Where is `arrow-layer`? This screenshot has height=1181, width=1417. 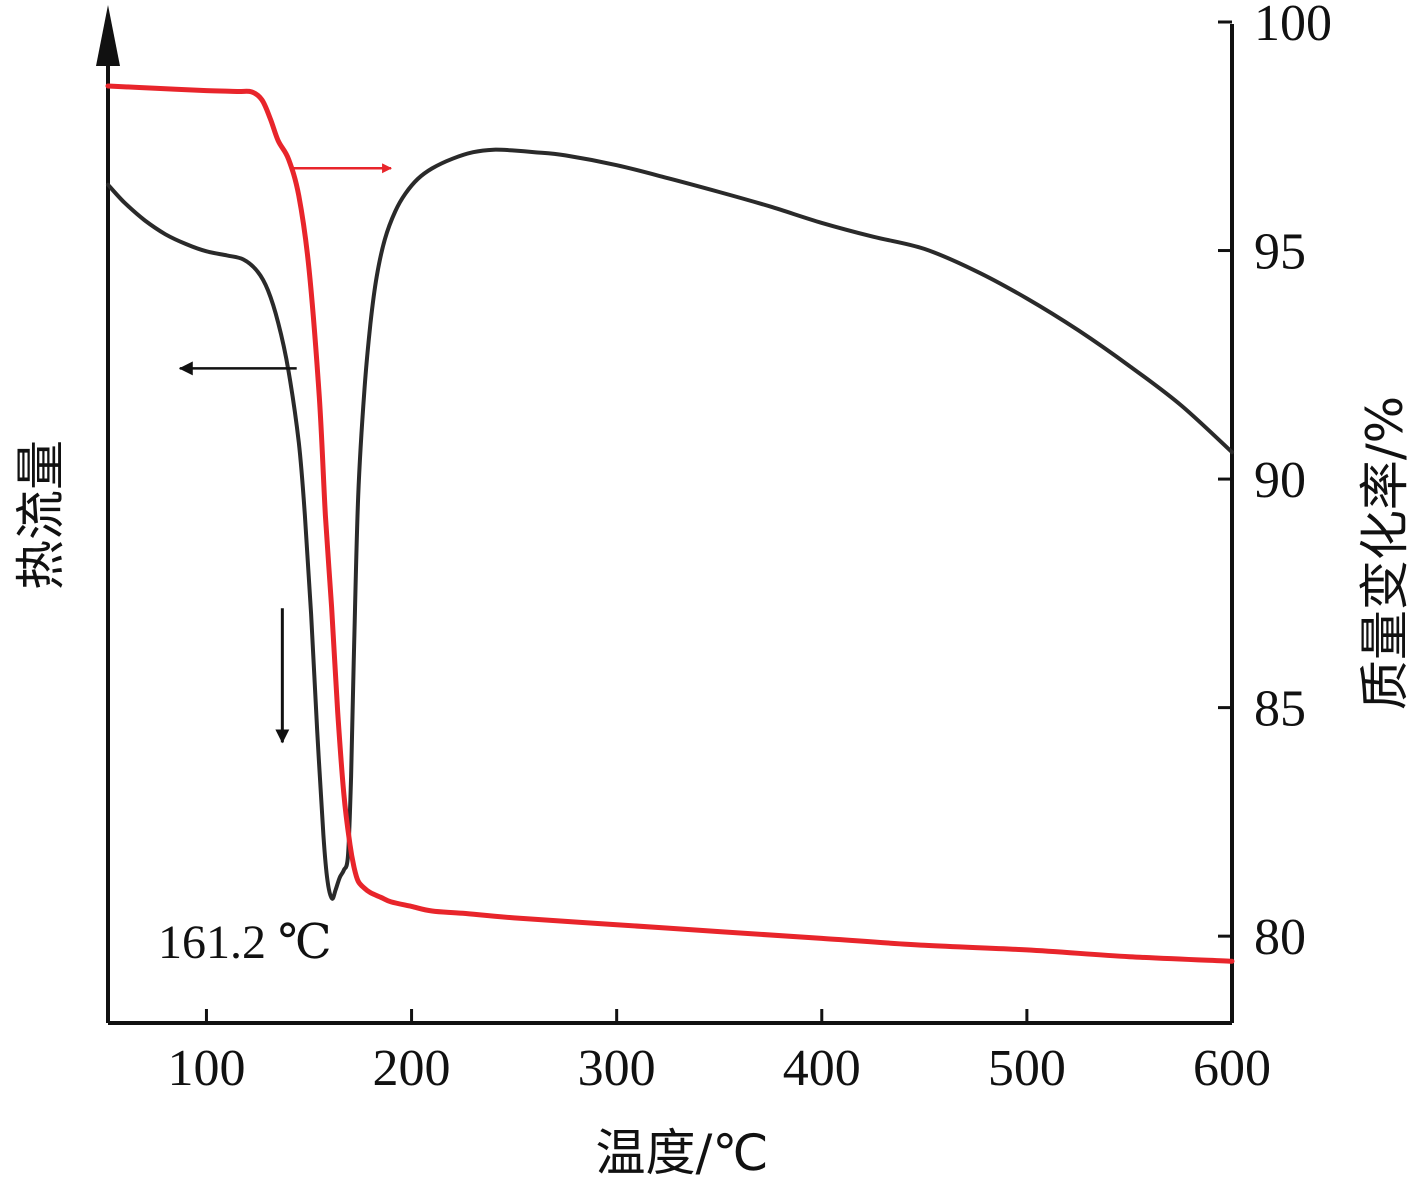
arrow-layer is located at coordinates (285, 453).